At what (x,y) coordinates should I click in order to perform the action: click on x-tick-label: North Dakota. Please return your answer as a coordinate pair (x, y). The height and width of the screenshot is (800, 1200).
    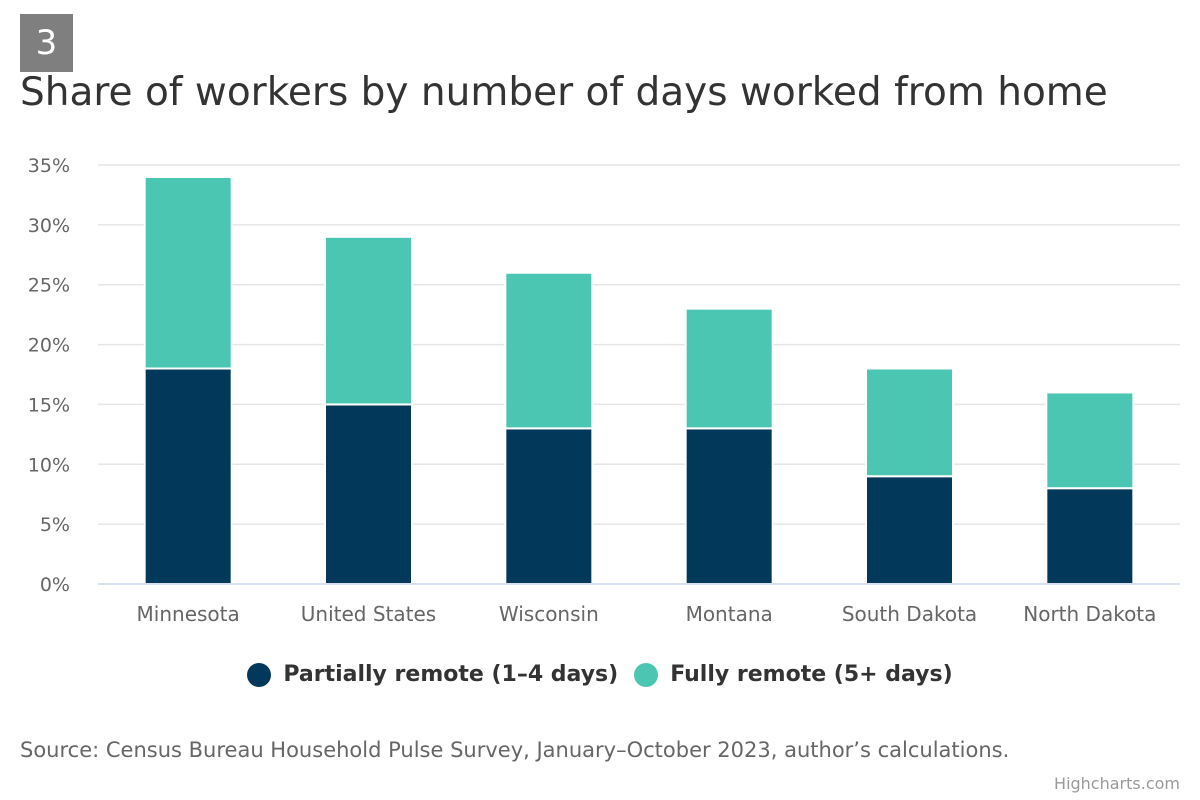
    Looking at the image, I should click on (1089, 614).